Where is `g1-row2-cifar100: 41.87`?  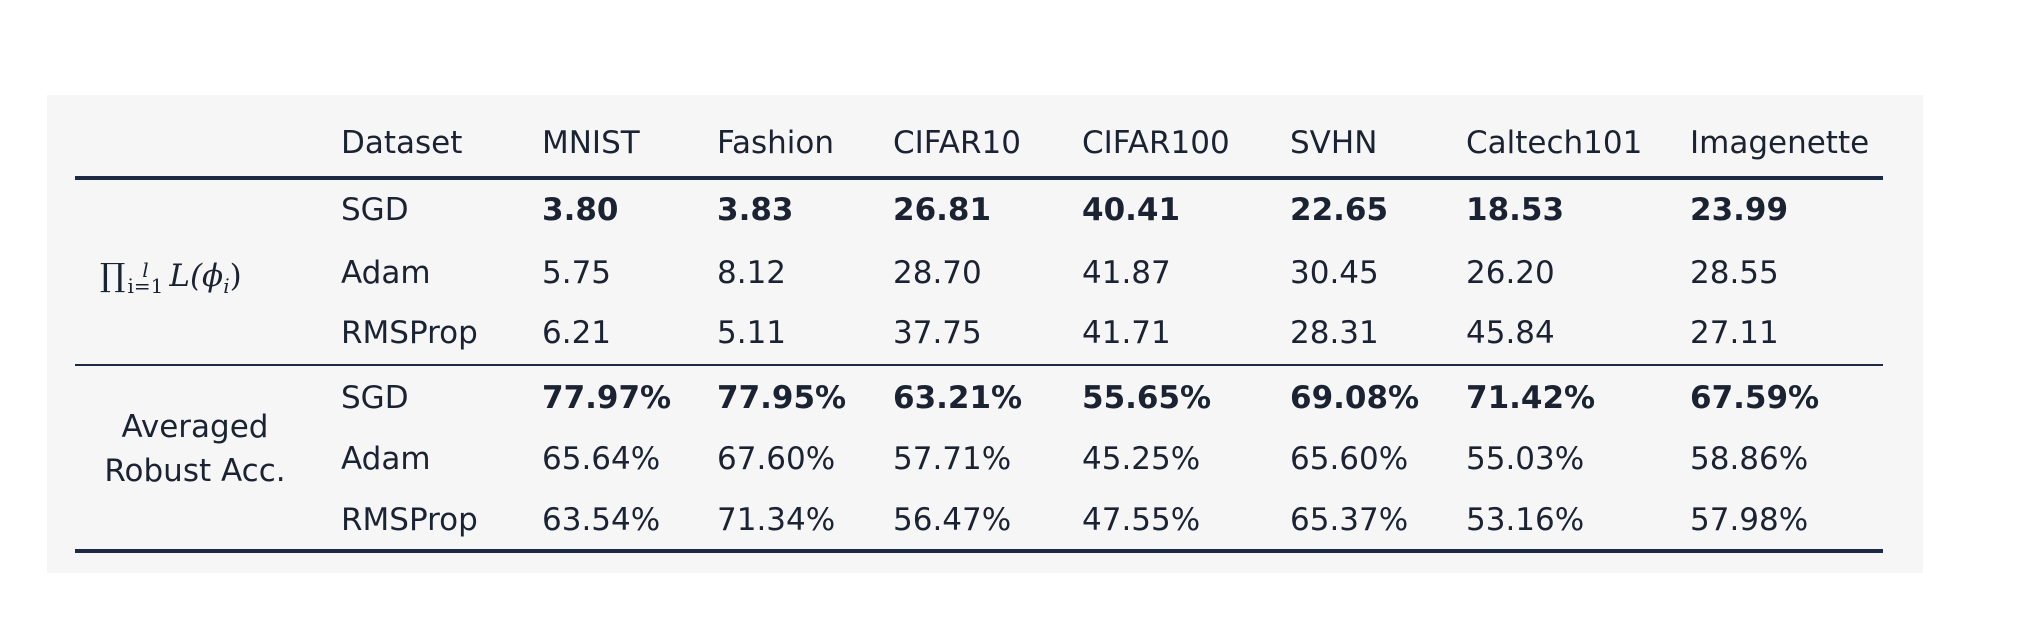 g1-row2-cifar100: 41.87 is located at coordinates (1126, 273).